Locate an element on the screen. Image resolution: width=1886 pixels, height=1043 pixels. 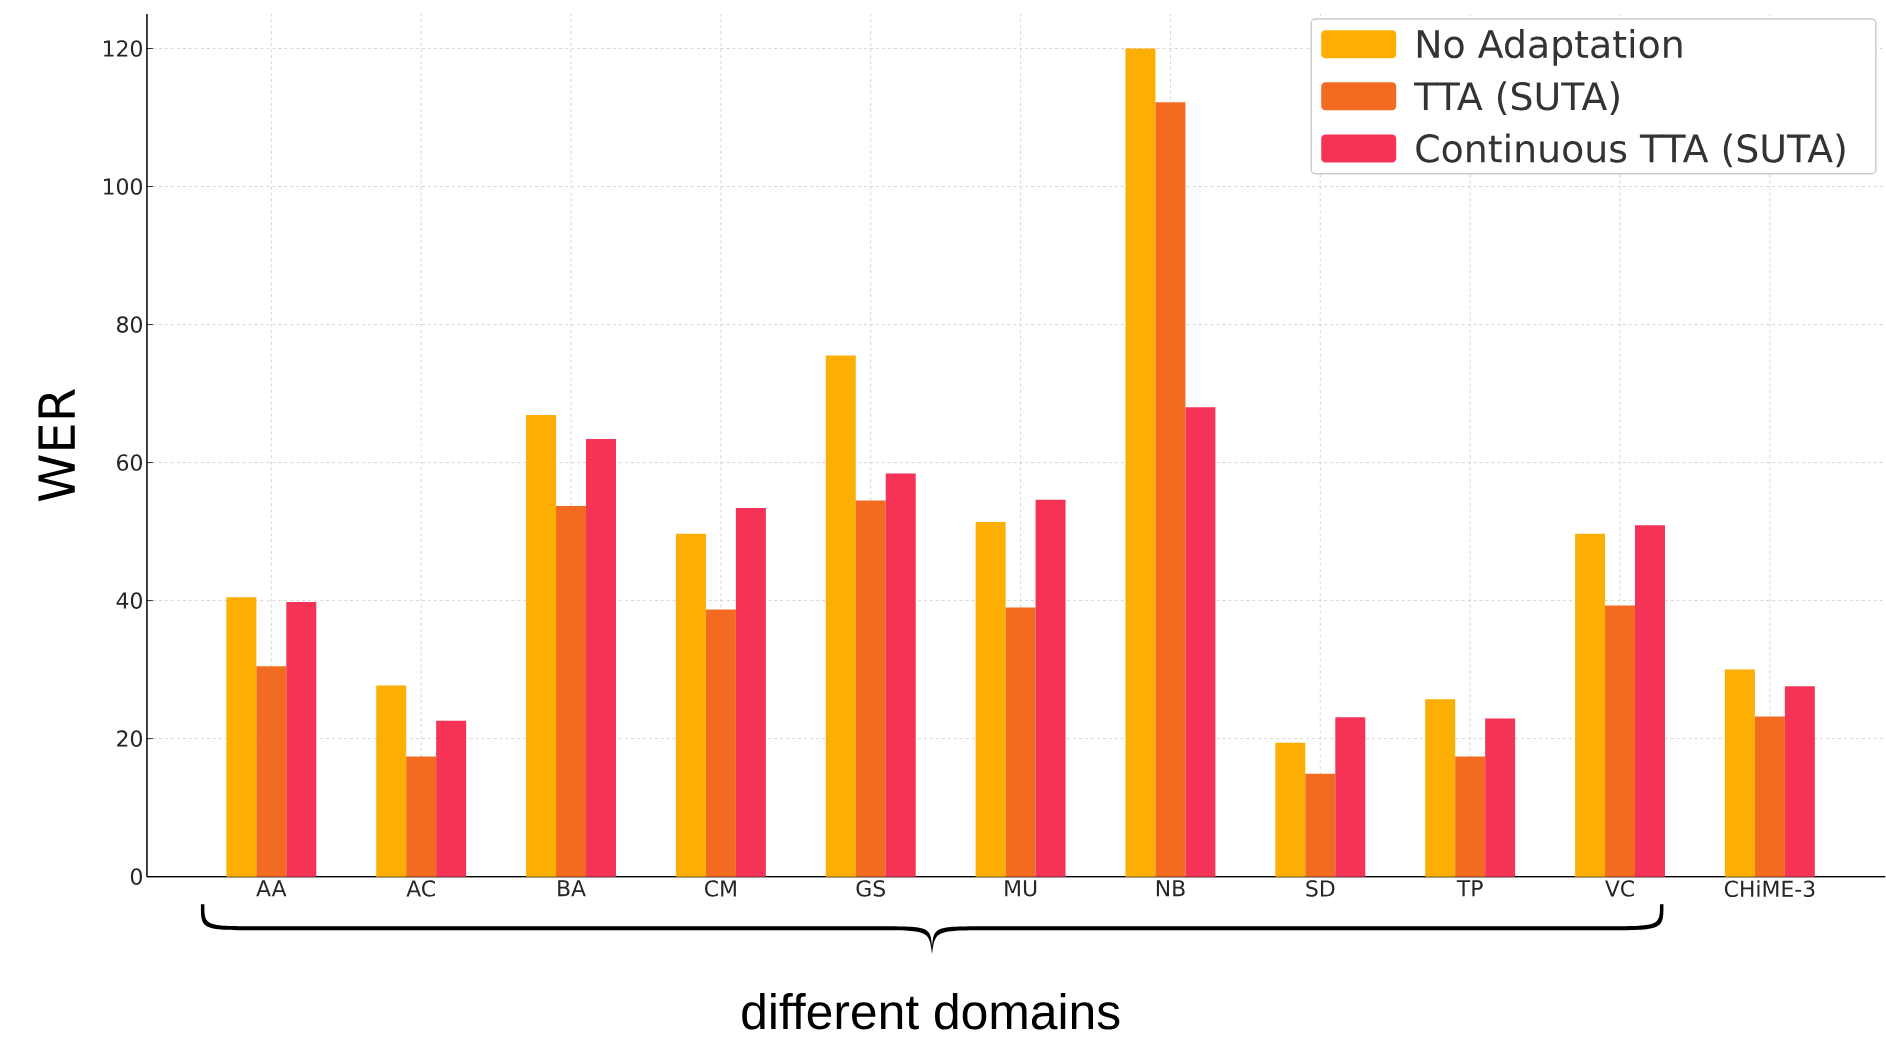
x-tick-label: CHiME-3 is located at coordinates (1769, 889).